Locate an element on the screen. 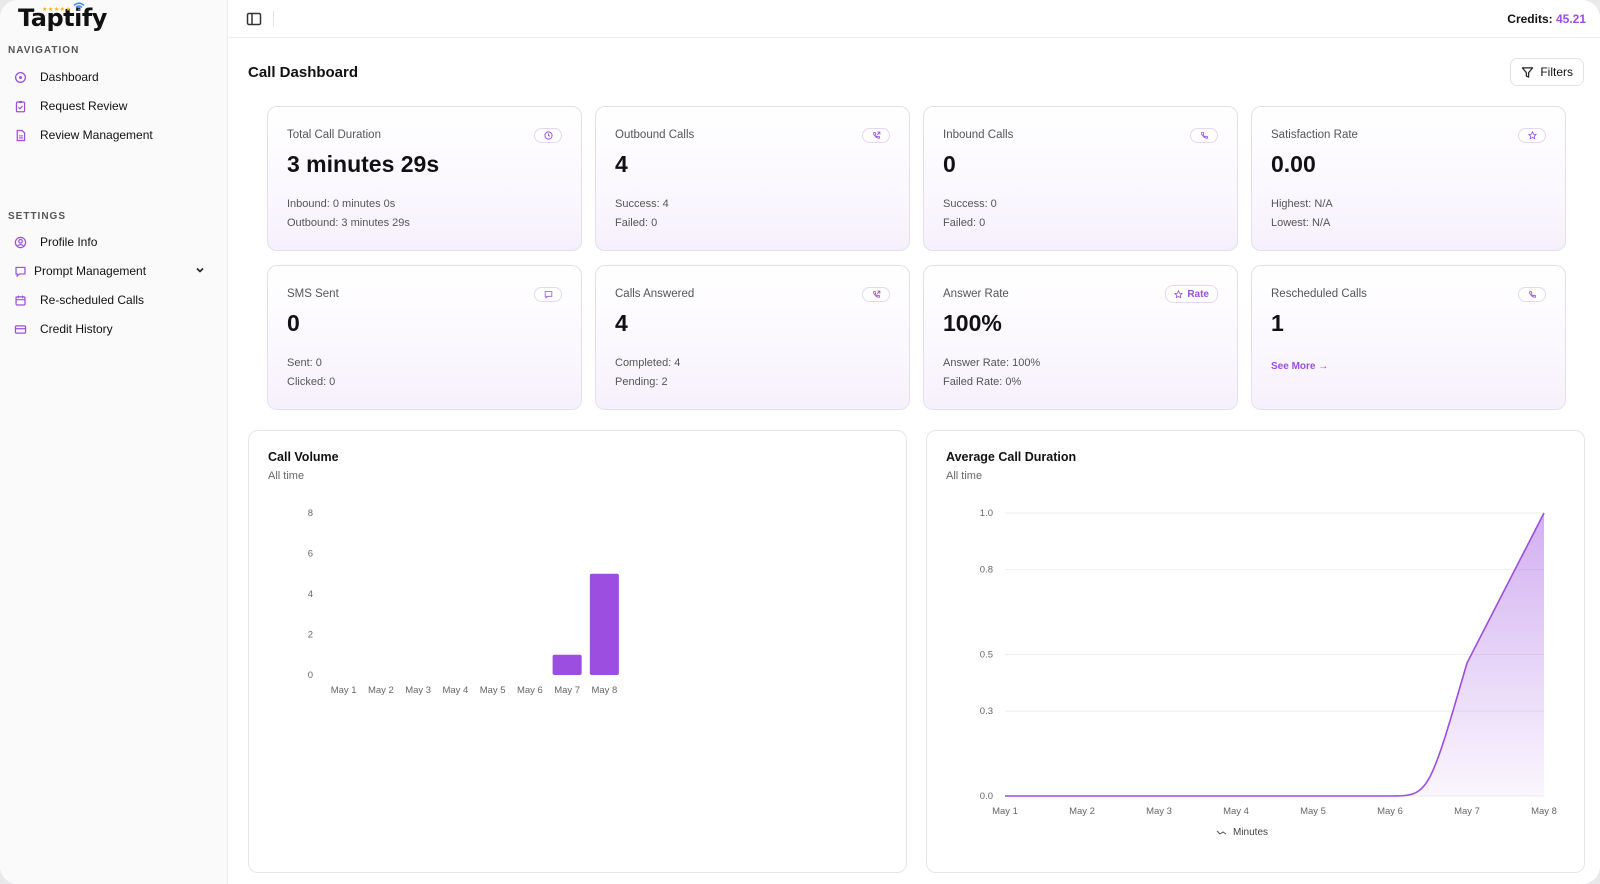 The width and height of the screenshot is (1600, 884). logo-text: Taptify is located at coordinates (62, 18).